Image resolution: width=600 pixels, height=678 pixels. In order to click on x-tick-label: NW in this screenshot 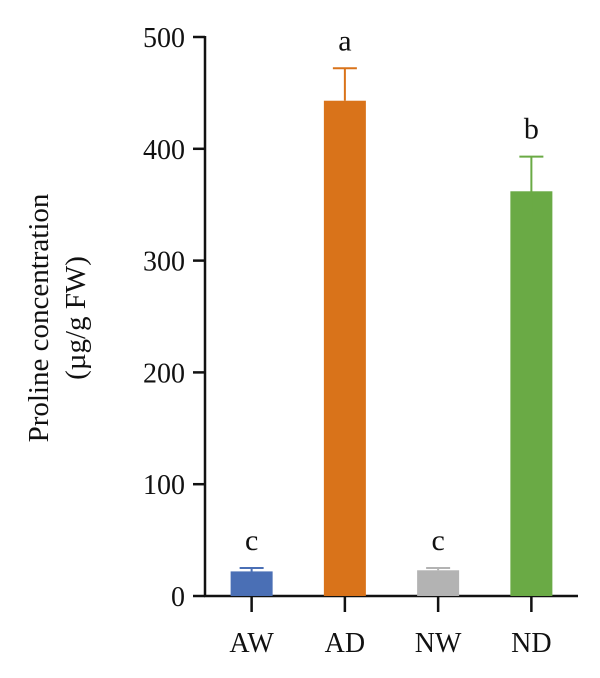, I will do `click(438, 643)`.